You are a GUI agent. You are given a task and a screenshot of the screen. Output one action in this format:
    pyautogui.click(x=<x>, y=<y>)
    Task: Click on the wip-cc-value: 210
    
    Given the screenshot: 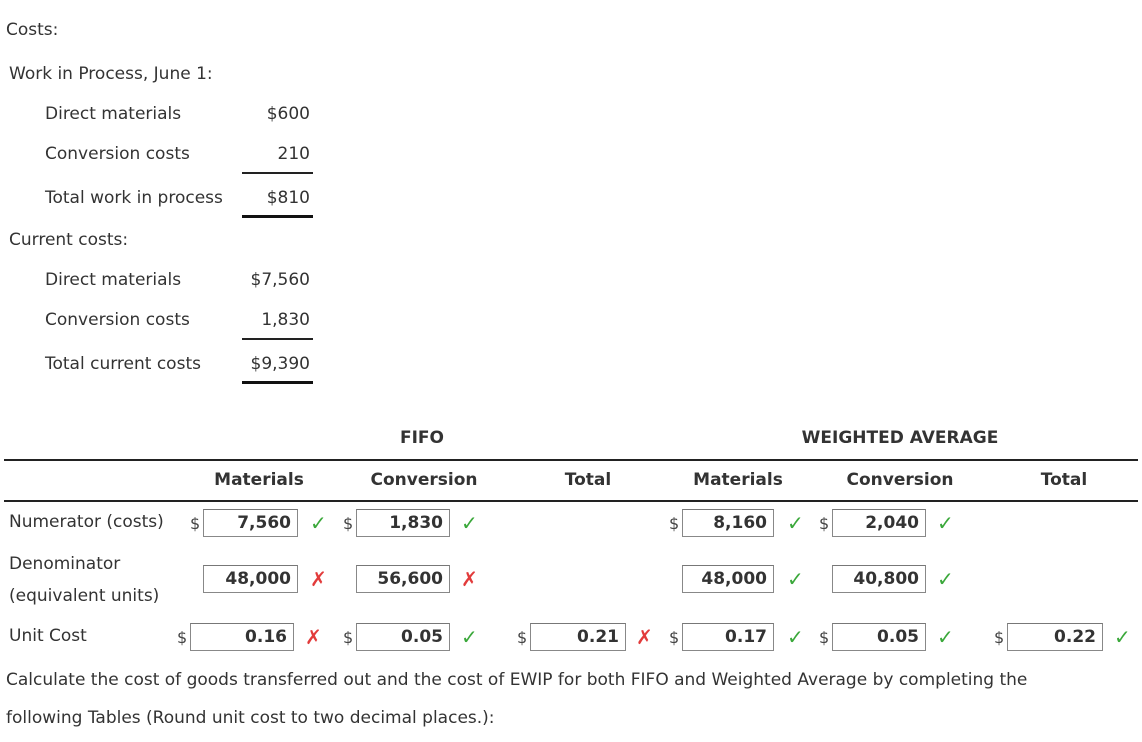 What is the action you would take?
    pyautogui.click(x=293, y=154)
    